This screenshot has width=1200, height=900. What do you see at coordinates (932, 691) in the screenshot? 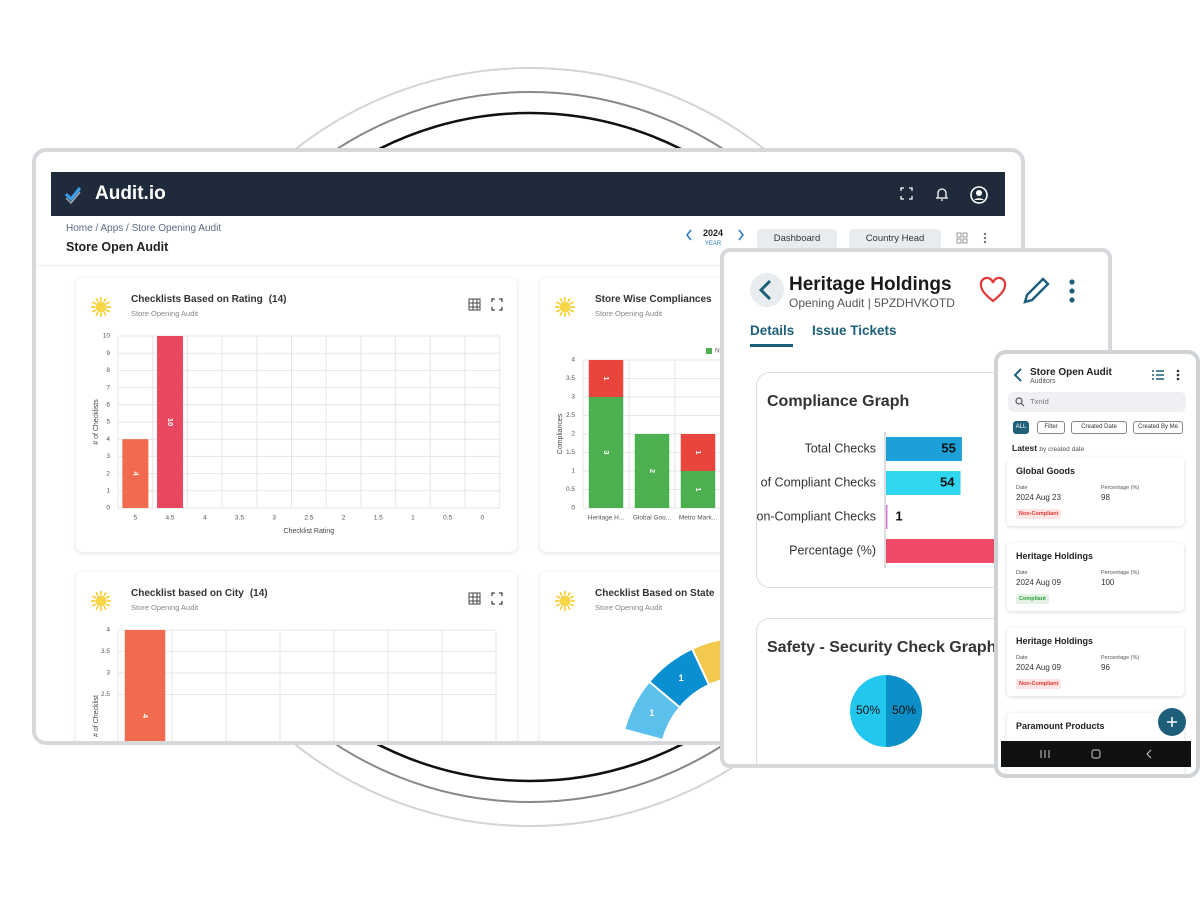
I see `chart-card: Safety - Security Check Graph0%50%50%` at bounding box center [932, 691].